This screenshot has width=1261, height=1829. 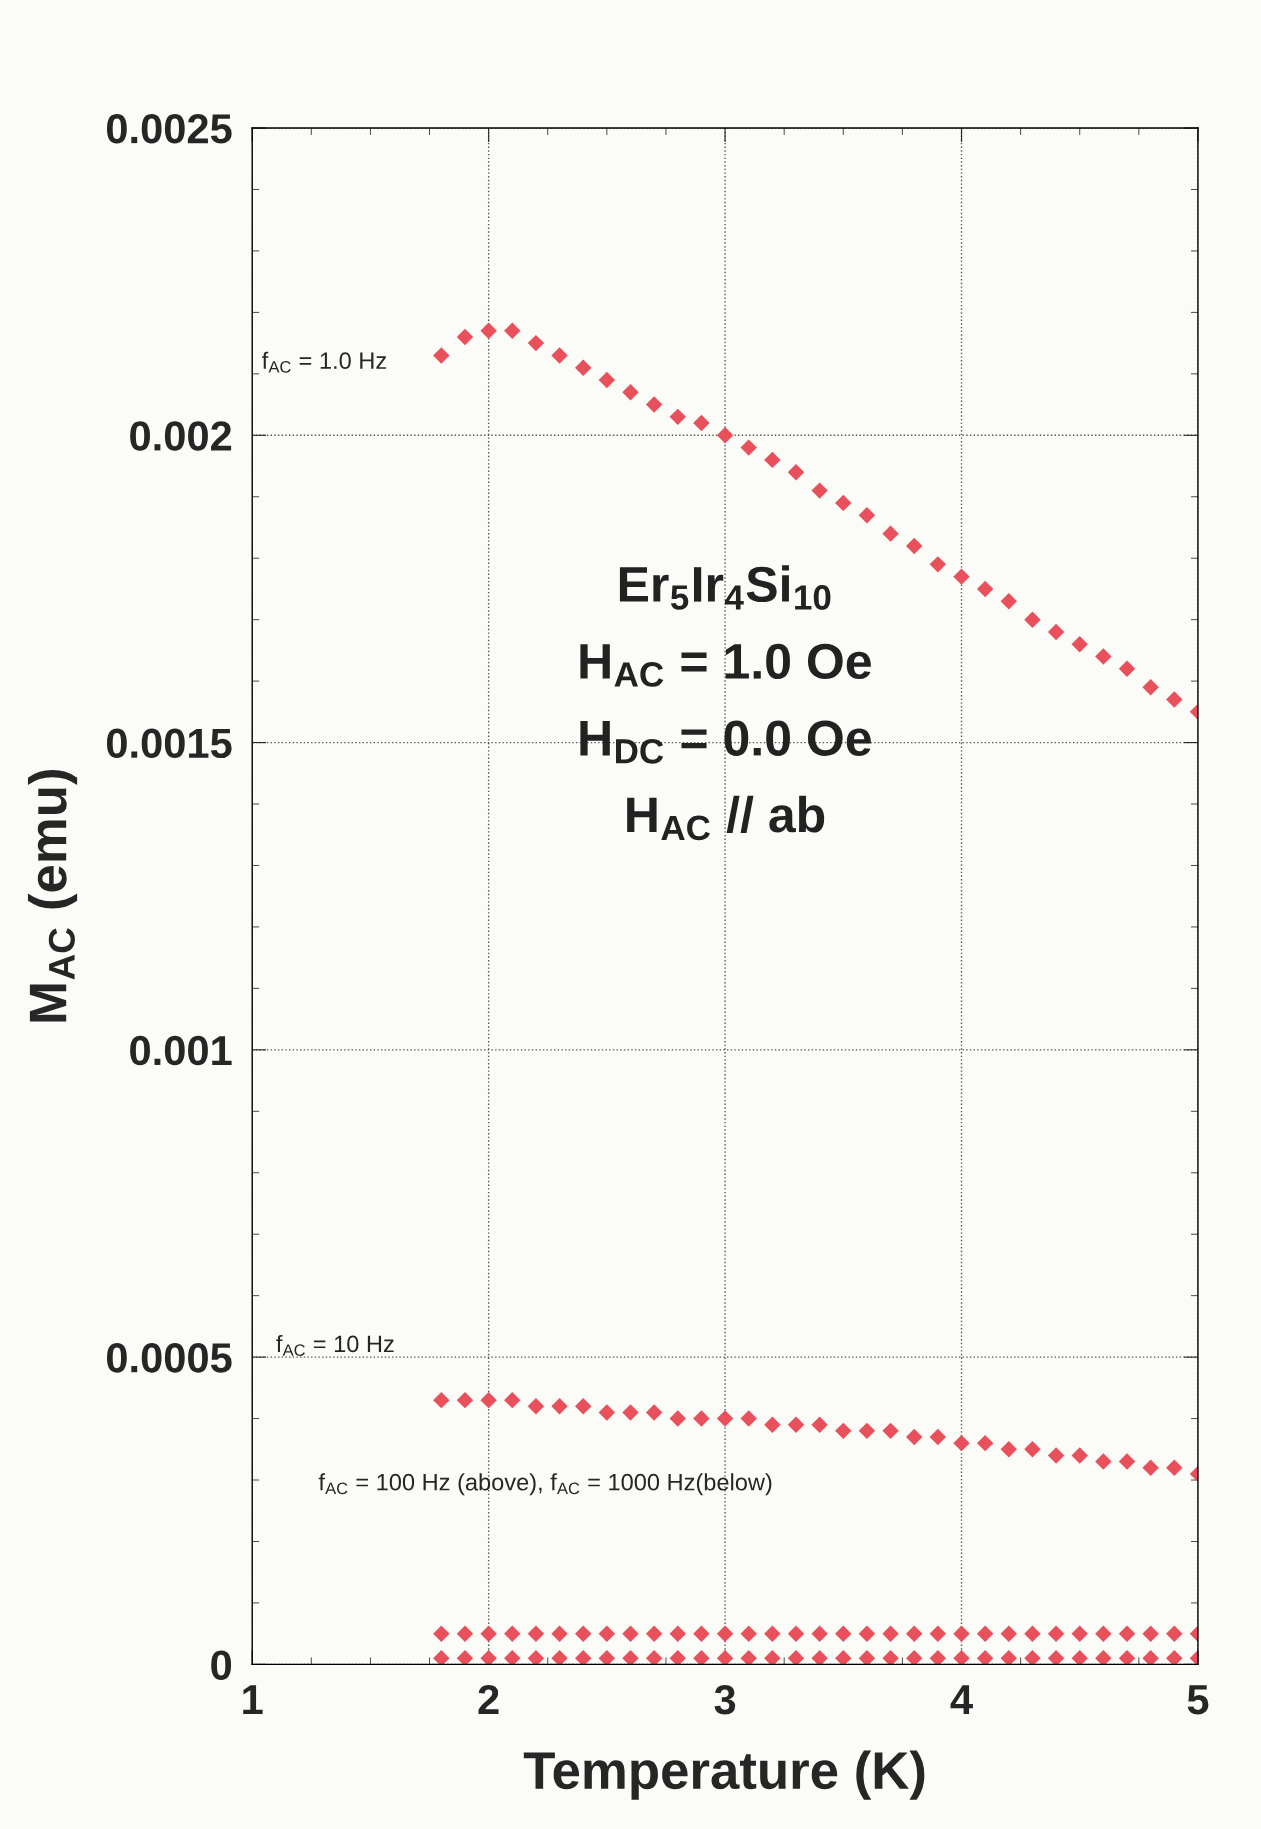 I want to click on y-axis-title: M$_{AC}$ (emu), so click(x=52, y=896).